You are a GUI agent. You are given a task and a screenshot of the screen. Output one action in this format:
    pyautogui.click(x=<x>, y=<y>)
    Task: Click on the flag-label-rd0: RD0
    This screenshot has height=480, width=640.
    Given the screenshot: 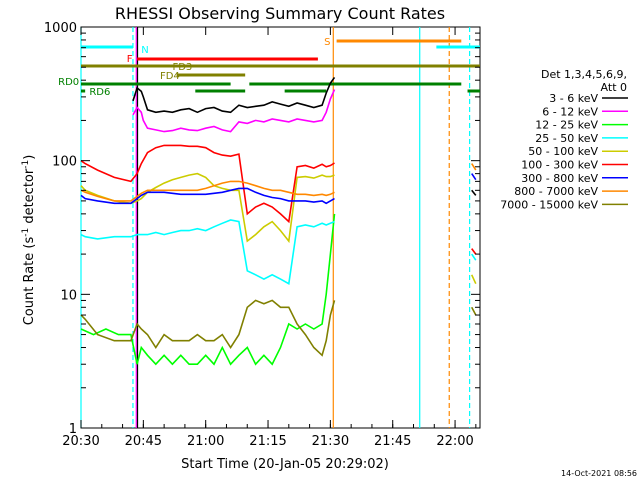 What is the action you would take?
    pyautogui.click(x=68, y=82)
    